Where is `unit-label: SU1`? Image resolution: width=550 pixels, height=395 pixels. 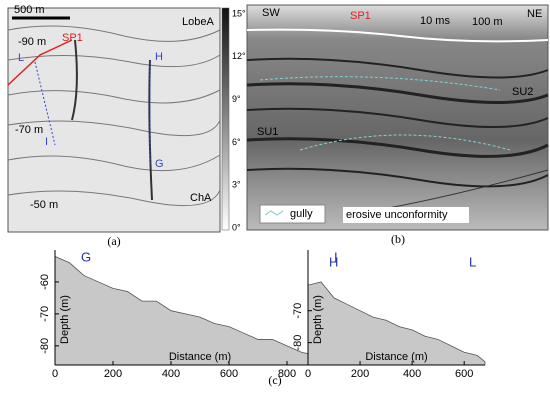 unit-label: SU1 is located at coordinates (267, 132).